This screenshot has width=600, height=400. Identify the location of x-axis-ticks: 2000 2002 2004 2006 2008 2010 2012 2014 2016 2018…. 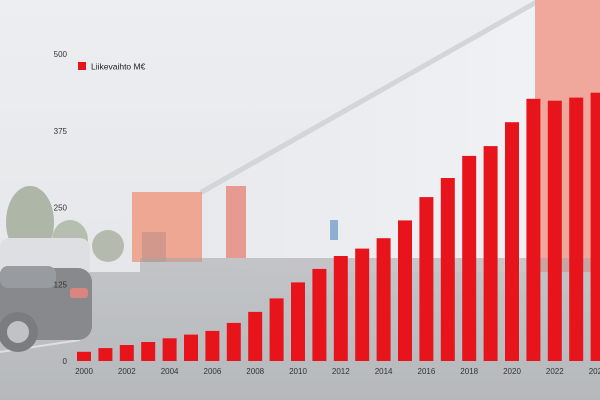
(337, 371).